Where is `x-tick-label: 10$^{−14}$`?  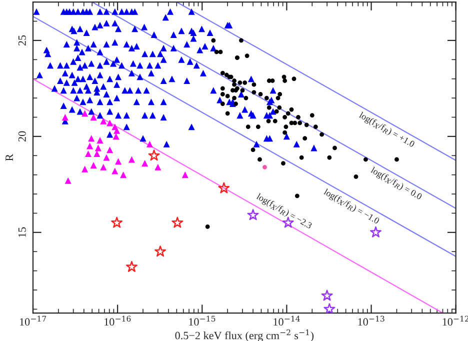
x-tick-label: 10$^{−14}$ is located at coordinates (287, 321).